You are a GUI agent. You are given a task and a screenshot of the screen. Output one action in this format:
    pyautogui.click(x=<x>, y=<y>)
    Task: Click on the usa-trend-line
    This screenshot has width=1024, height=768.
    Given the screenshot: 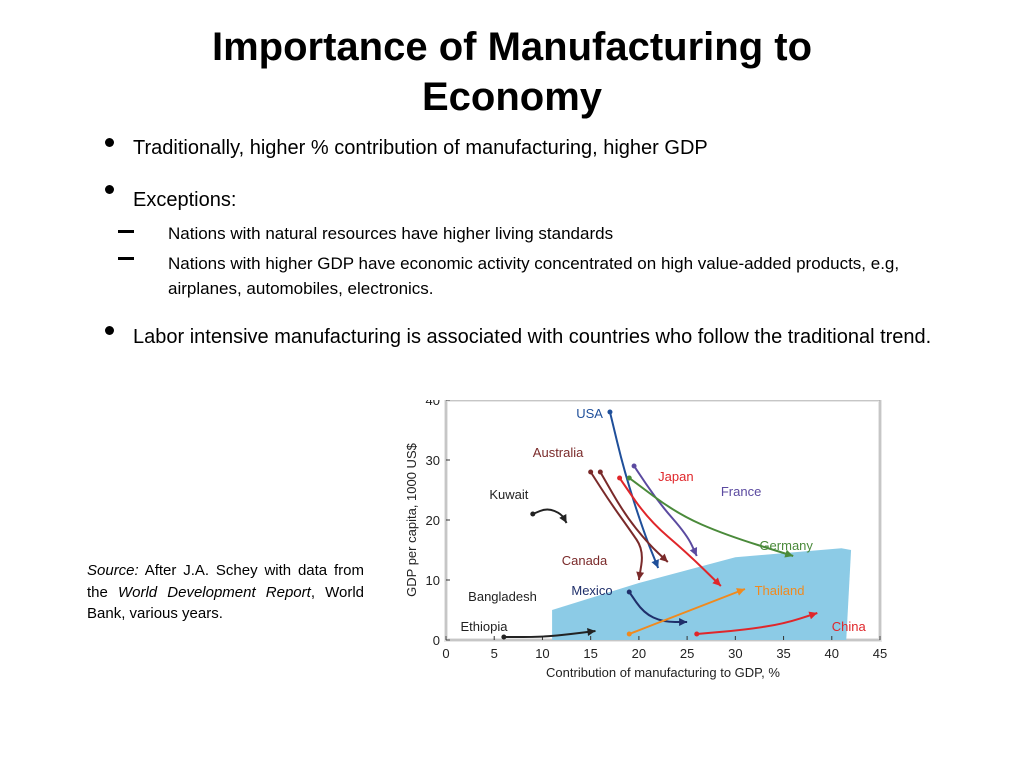 What is the action you would take?
    pyautogui.click(x=634, y=490)
    